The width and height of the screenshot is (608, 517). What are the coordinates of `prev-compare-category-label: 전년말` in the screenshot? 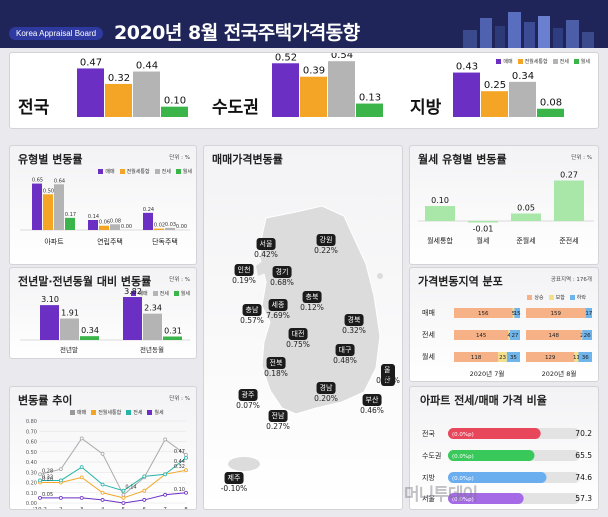 It's located at (69, 349).